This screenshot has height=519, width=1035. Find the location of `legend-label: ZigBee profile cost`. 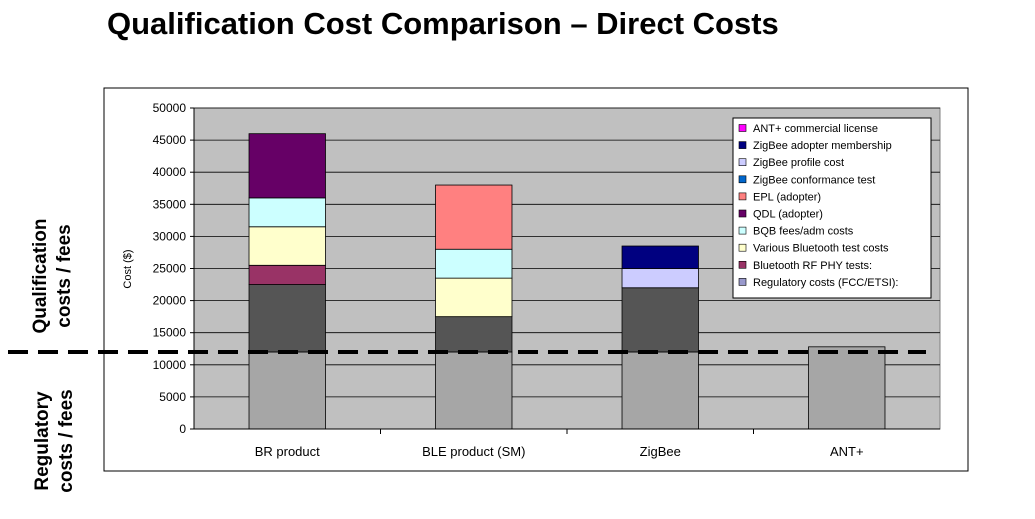

legend-label: ZigBee profile cost is located at coordinates (798, 163).